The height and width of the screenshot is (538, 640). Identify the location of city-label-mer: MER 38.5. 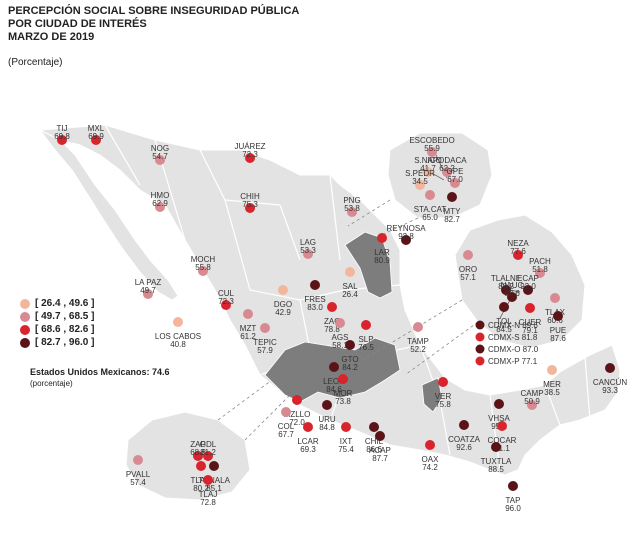
(552, 388).